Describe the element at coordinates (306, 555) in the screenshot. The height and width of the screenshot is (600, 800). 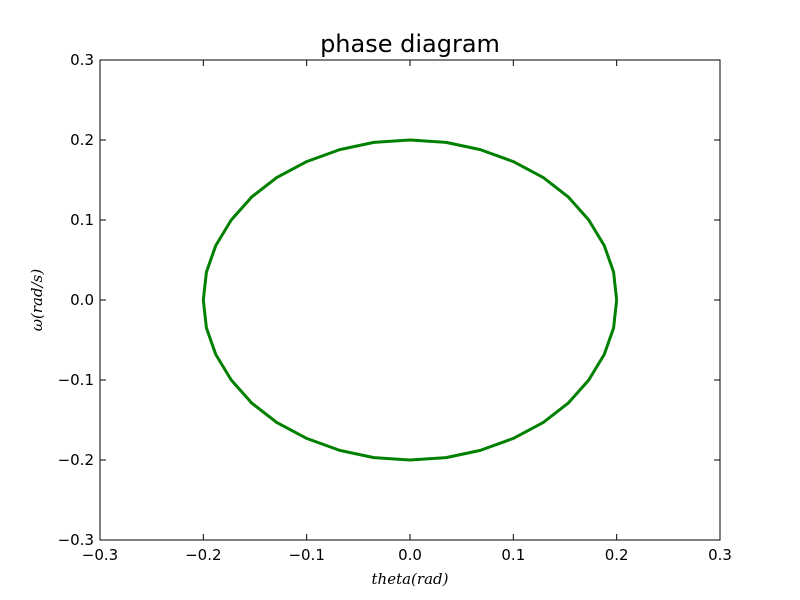
I see `x-tick-label: −0.1` at that location.